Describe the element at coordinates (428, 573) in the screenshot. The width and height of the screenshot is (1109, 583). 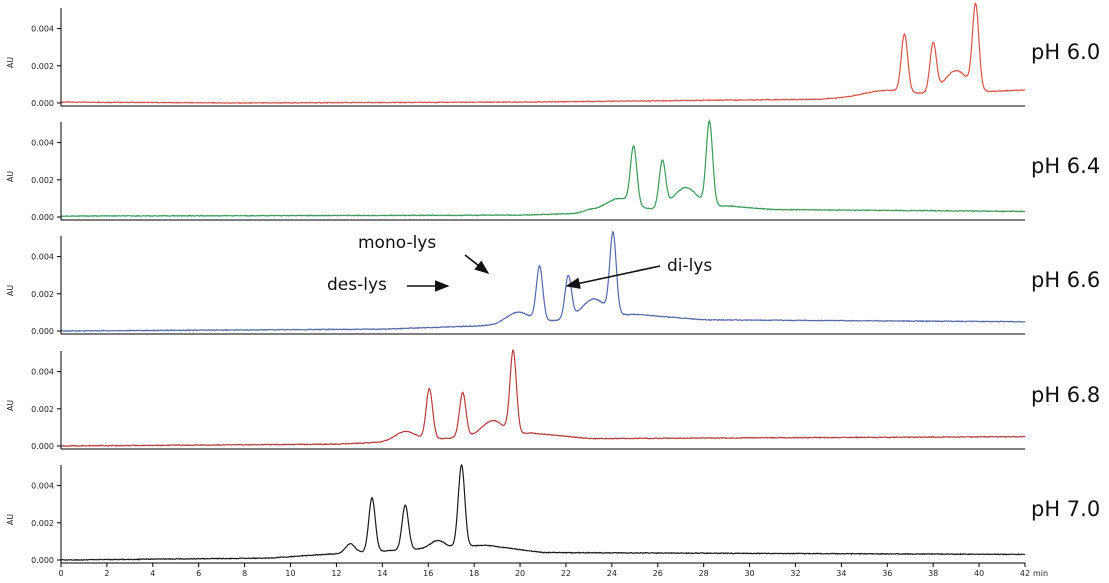
I see `x-tick-label: 16` at that location.